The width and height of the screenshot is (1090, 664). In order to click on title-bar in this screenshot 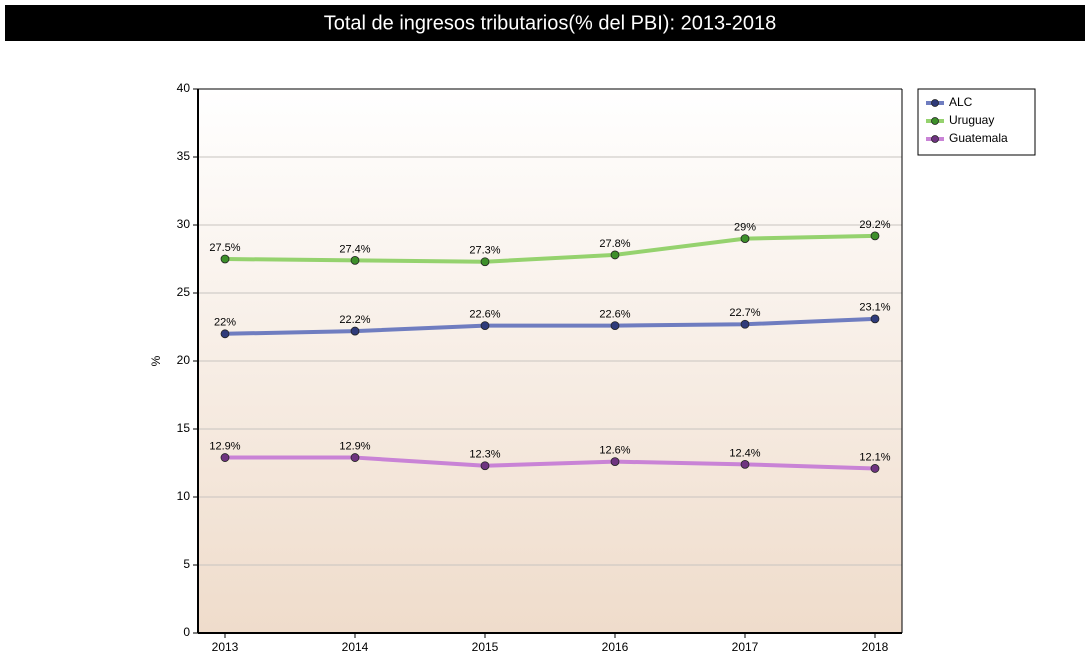, I will do `click(545, 23)`.